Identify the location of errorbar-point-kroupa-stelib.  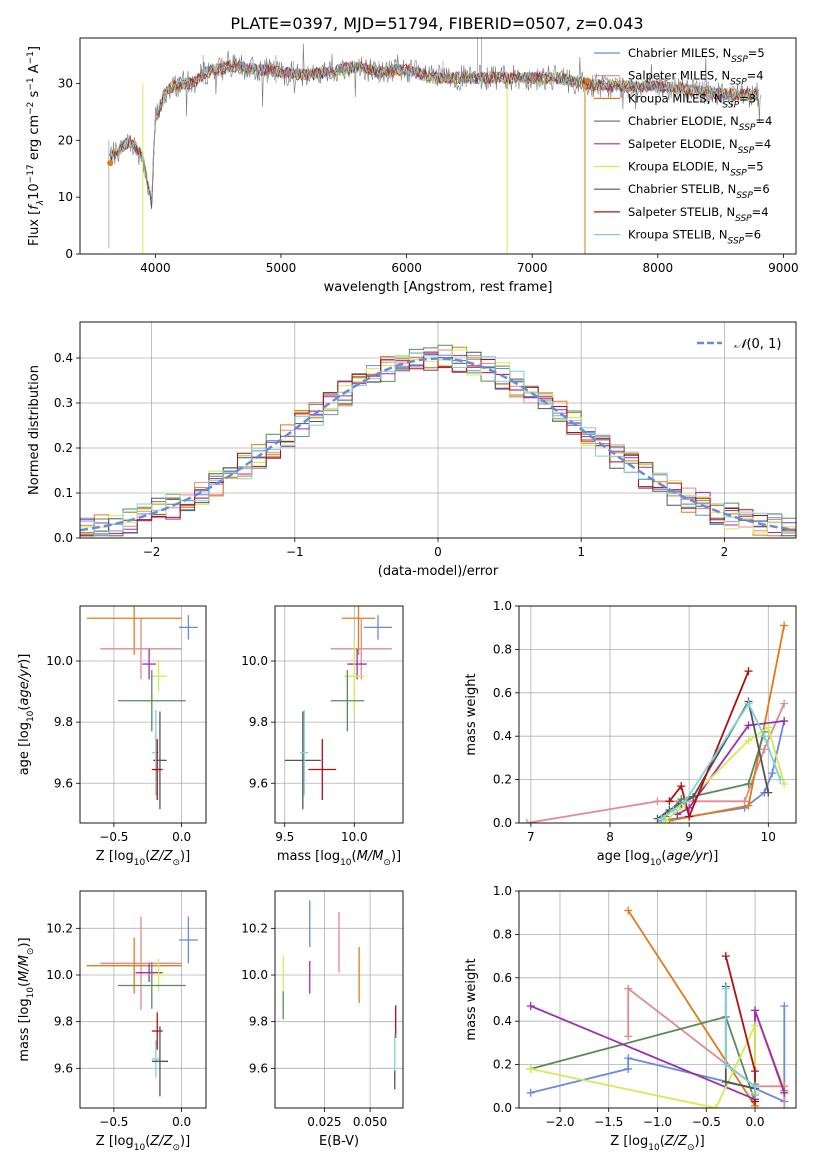
(155, 1059).